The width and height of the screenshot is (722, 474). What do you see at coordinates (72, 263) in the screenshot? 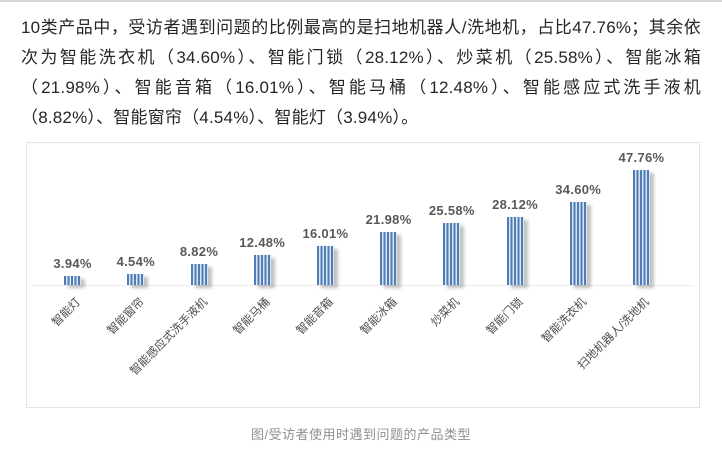
I see `bar-value-label: 3.94%` at bounding box center [72, 263].